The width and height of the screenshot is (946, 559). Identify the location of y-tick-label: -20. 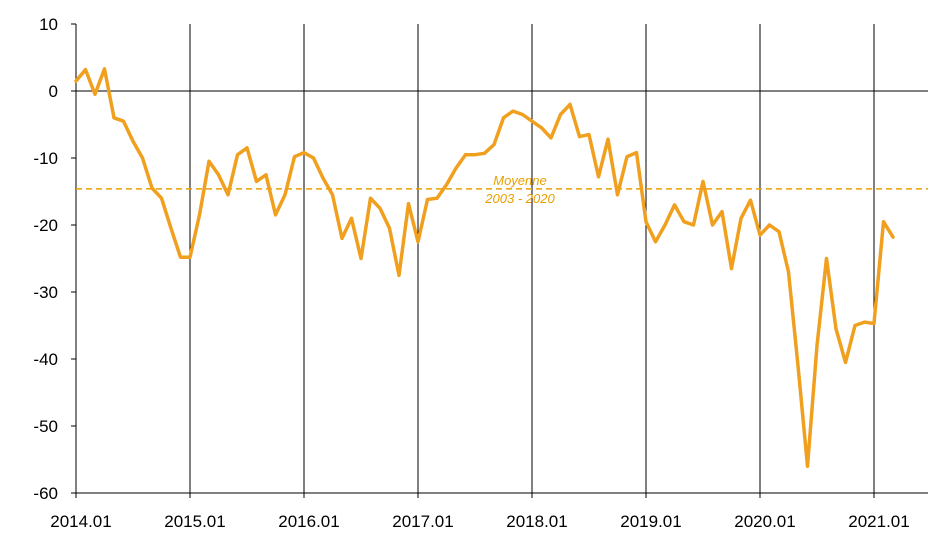
(45, 225).